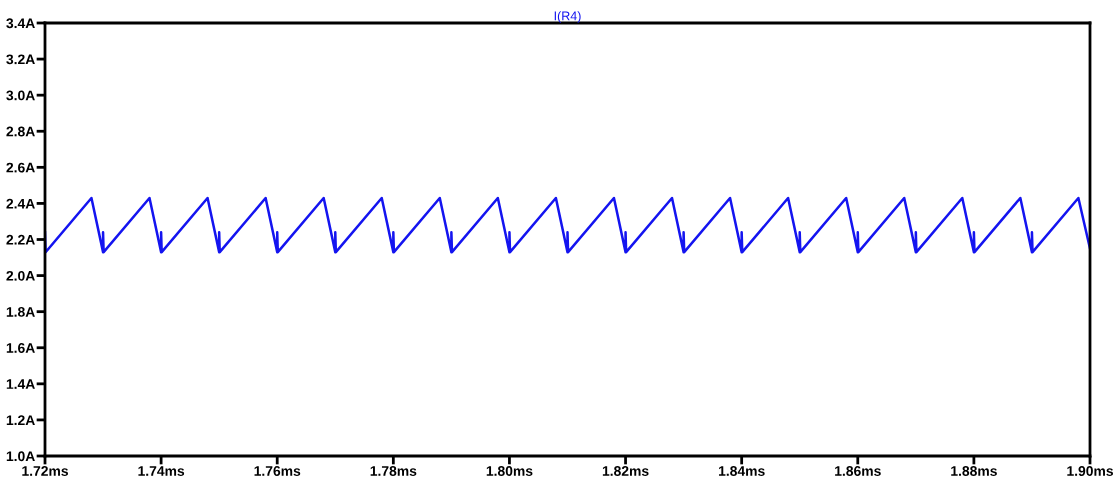  What do you see at coordinates (567, 17) in the screenshot?
I see `chart-title: I(R4)` at bounding box center [567, 17].